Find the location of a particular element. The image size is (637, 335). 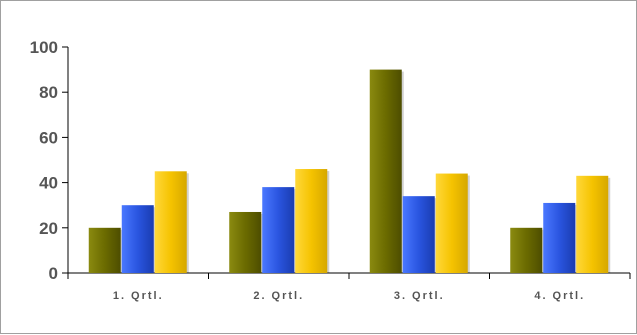

y-tick-label: 20 is located at coordinates (48, 228).